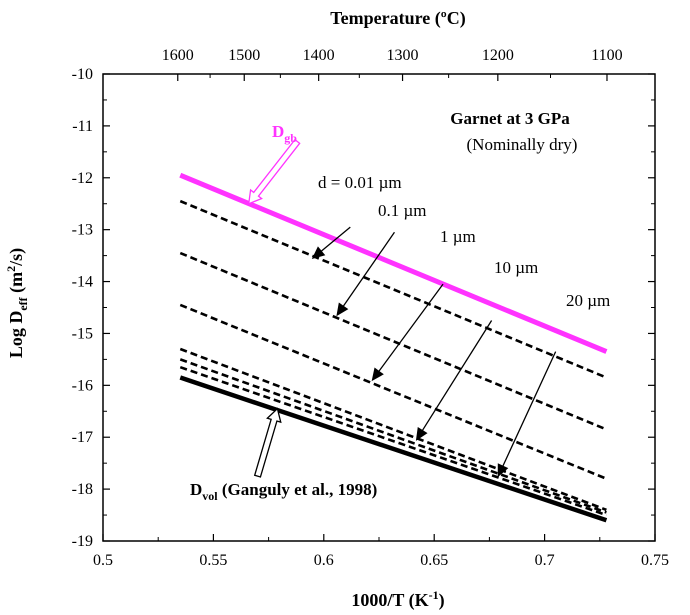  What do you see at coordinates (522, 144) in the screenshot?
I see `annotation-title-line2: (Nominally dry)` at bounding box center [522, 144].